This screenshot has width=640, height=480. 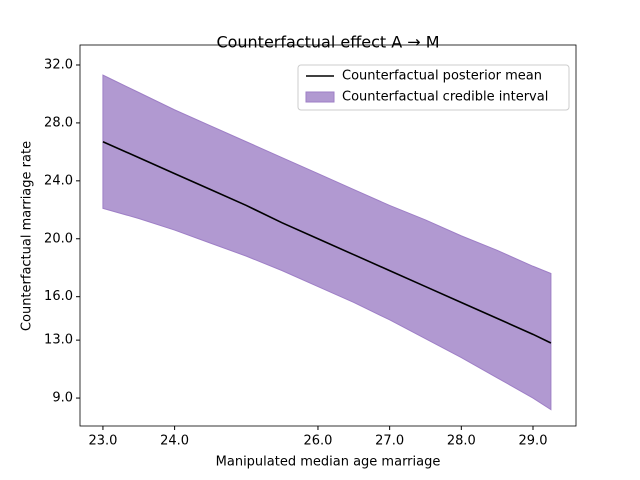 I want to click on chart-title: Counterfactual effect A → M, so click(x=327, y=42).